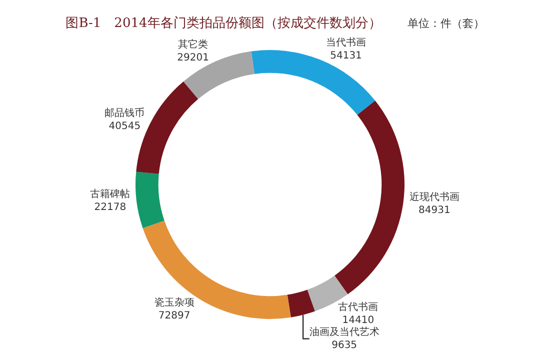 This screenshot has width=550, height=356. What do you see at coordinates (358, 320) in the screenshot?
I see `data-label: 14410` at bounding box center [358, 320].